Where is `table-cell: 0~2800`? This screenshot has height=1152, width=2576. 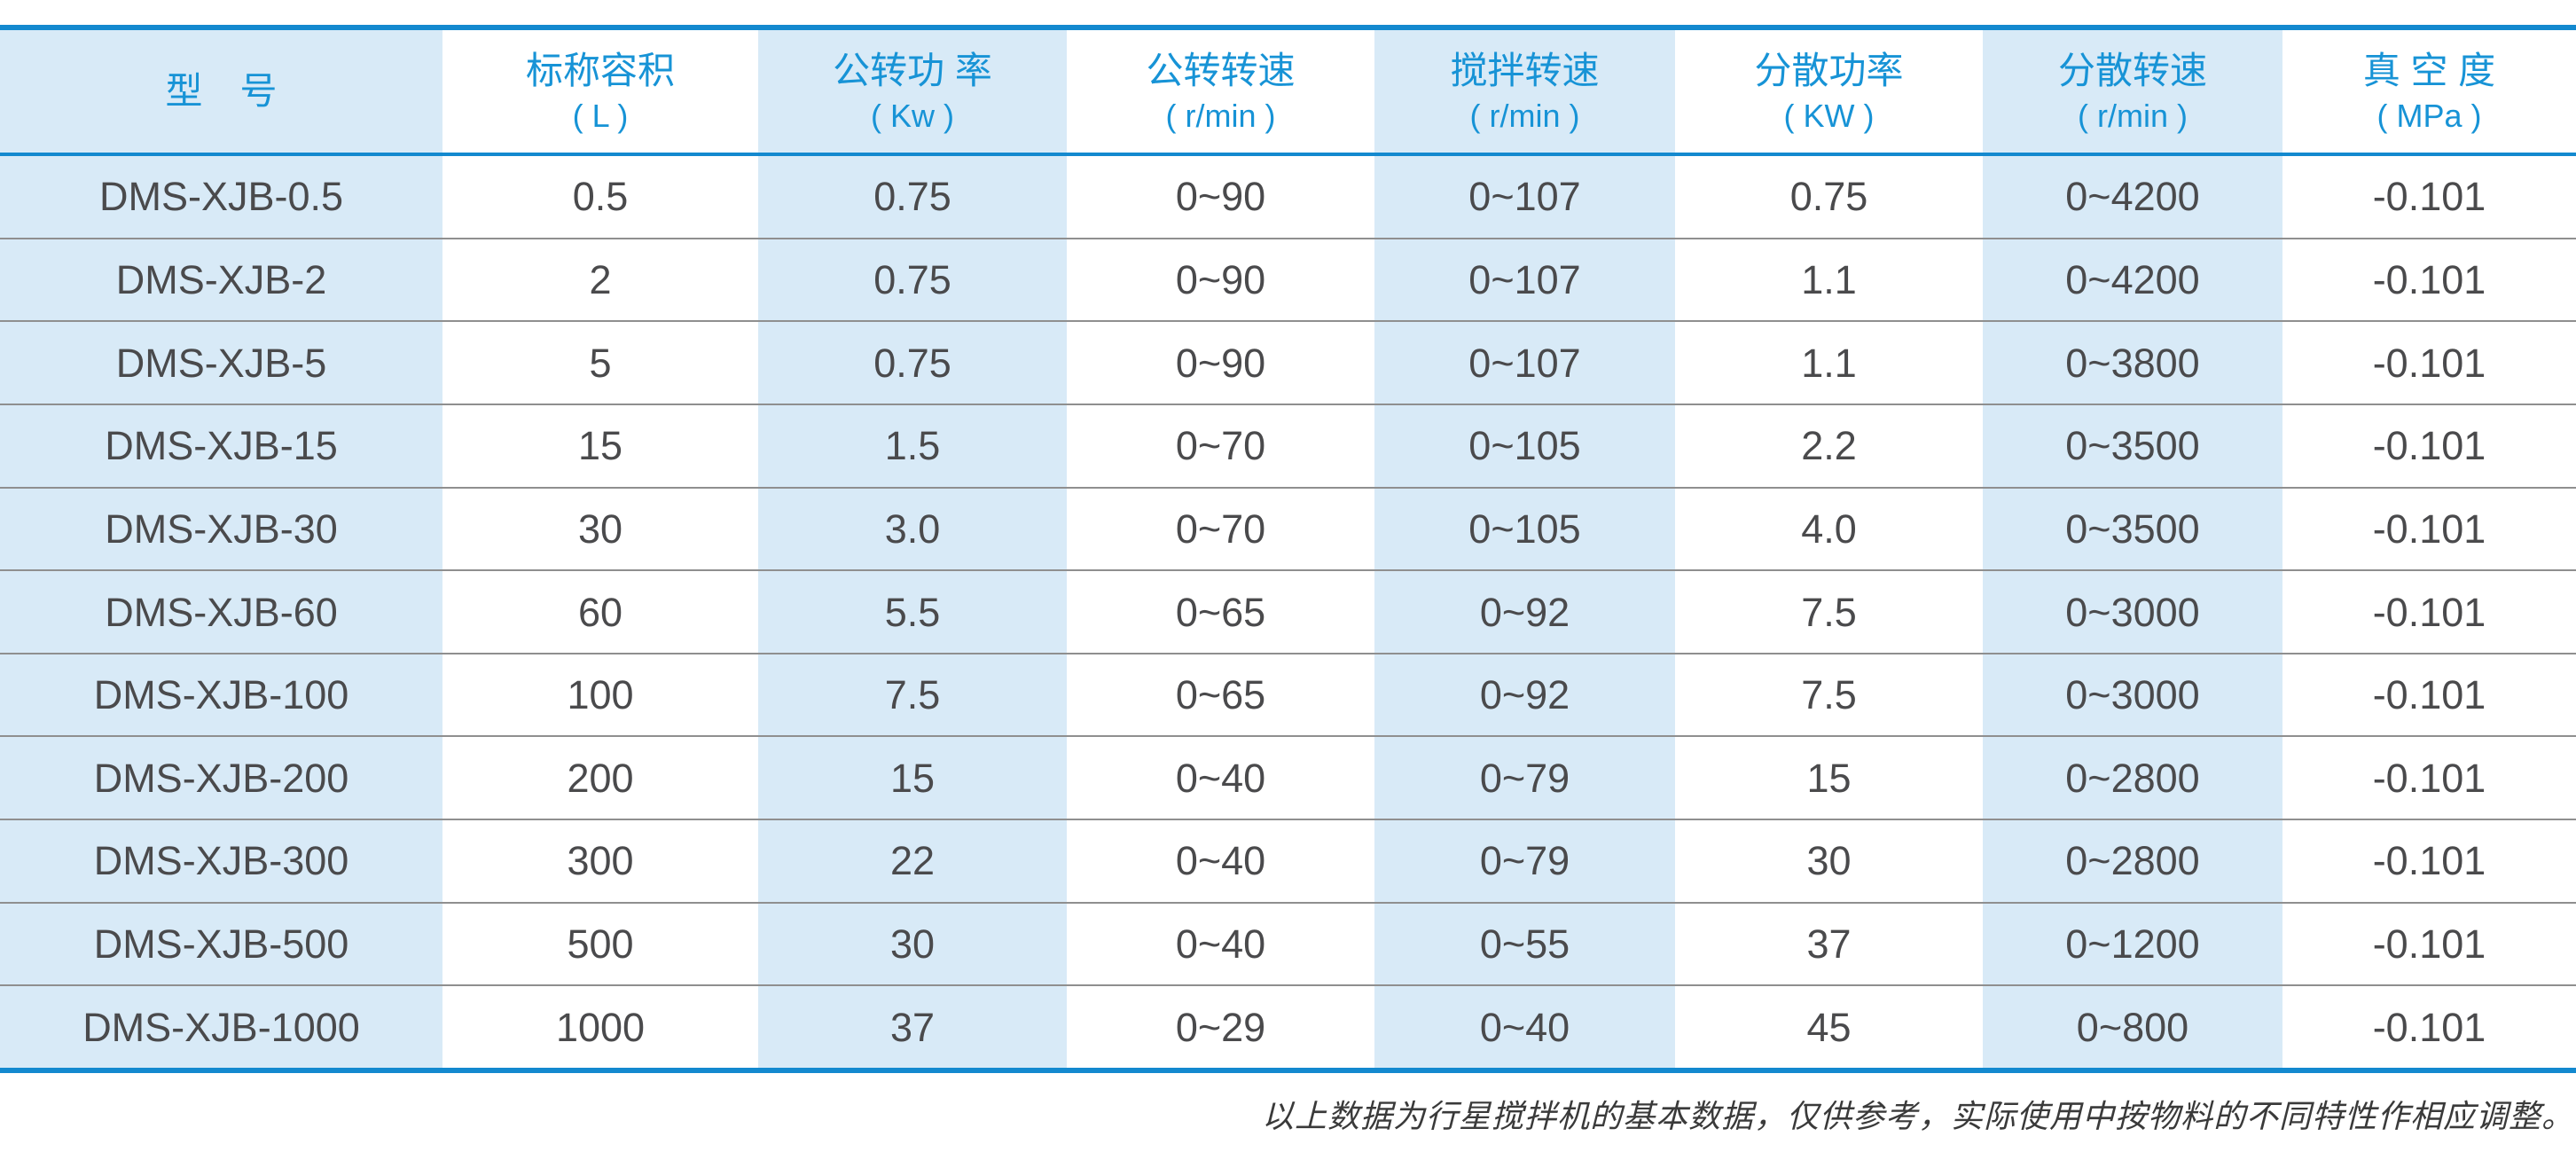
table-cell: 0~2800 is located at coordinates (2132, 778).